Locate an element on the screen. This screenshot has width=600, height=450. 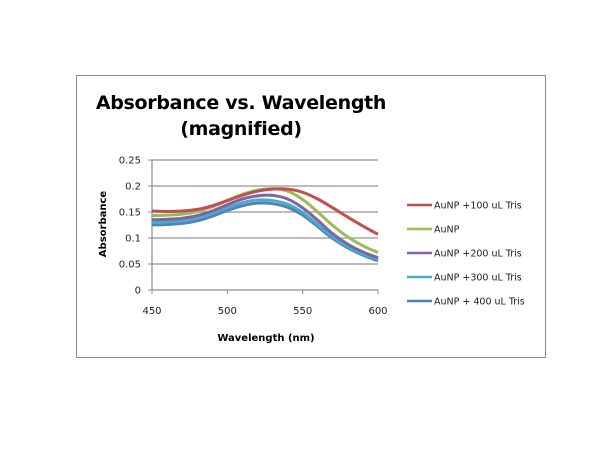
y-axis-label: Absorbance is located at coordinates (103, 224).